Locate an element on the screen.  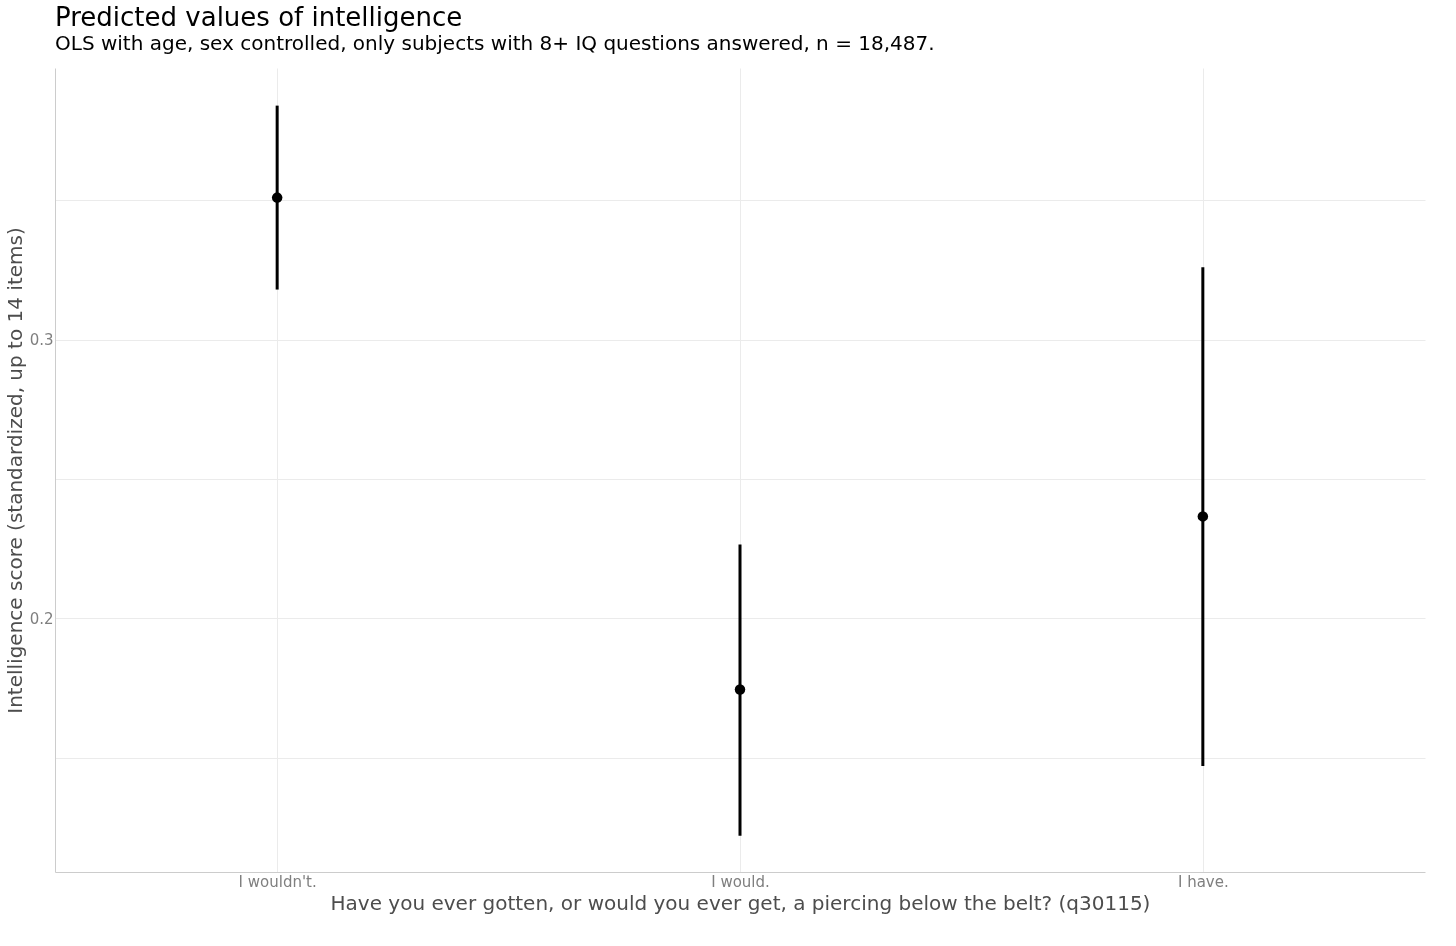
y-tick-label: 0.3 is located at coordinates (41, 340).